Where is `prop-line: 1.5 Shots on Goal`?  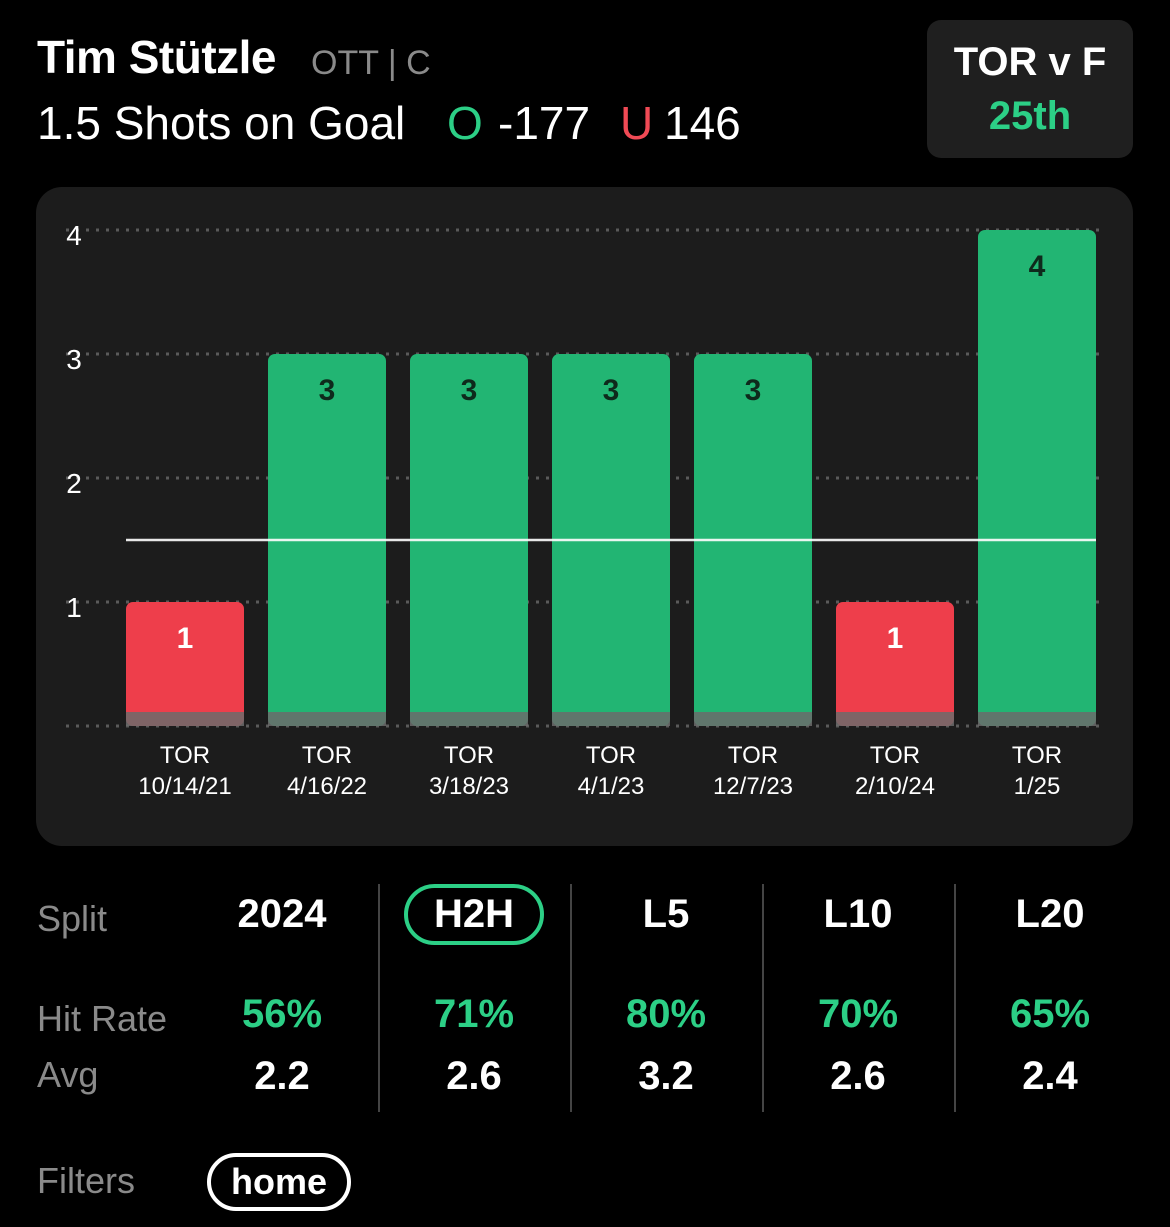
prop-line: 1.5 Shots on Goal is located at coordinates (221, 123).